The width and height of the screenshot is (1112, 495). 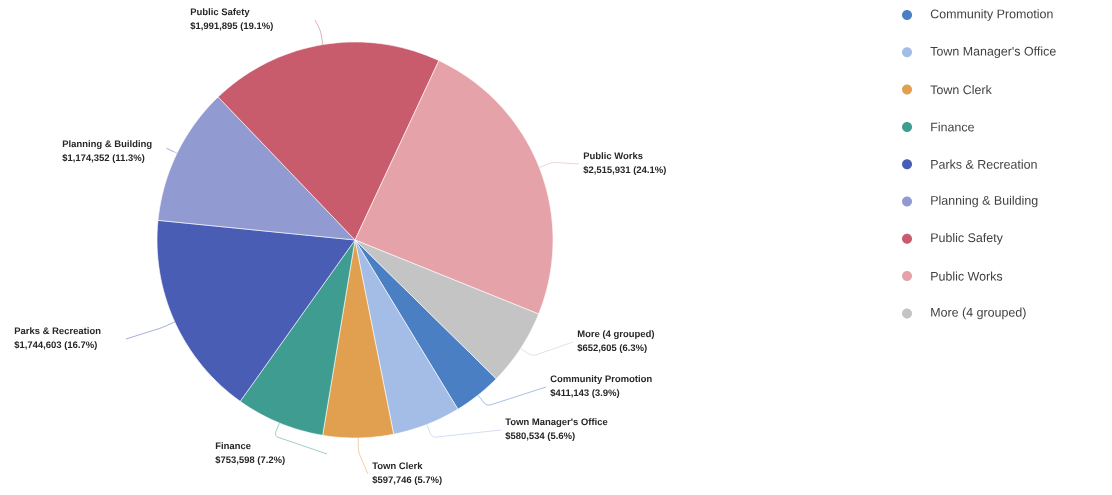 What do you see at coordinates (993, 52) in the screenshot?
I see `legend-label: Town Manager's Office` at bounding box center [993, 52].